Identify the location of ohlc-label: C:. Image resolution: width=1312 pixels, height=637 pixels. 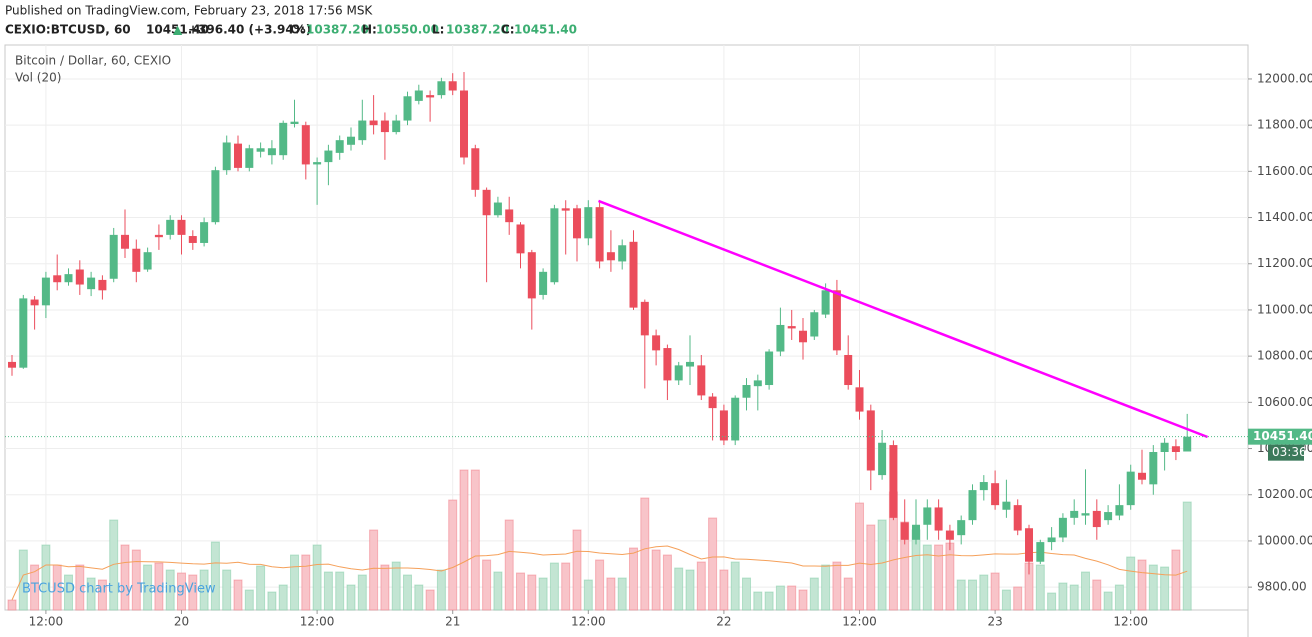
(508, 30).